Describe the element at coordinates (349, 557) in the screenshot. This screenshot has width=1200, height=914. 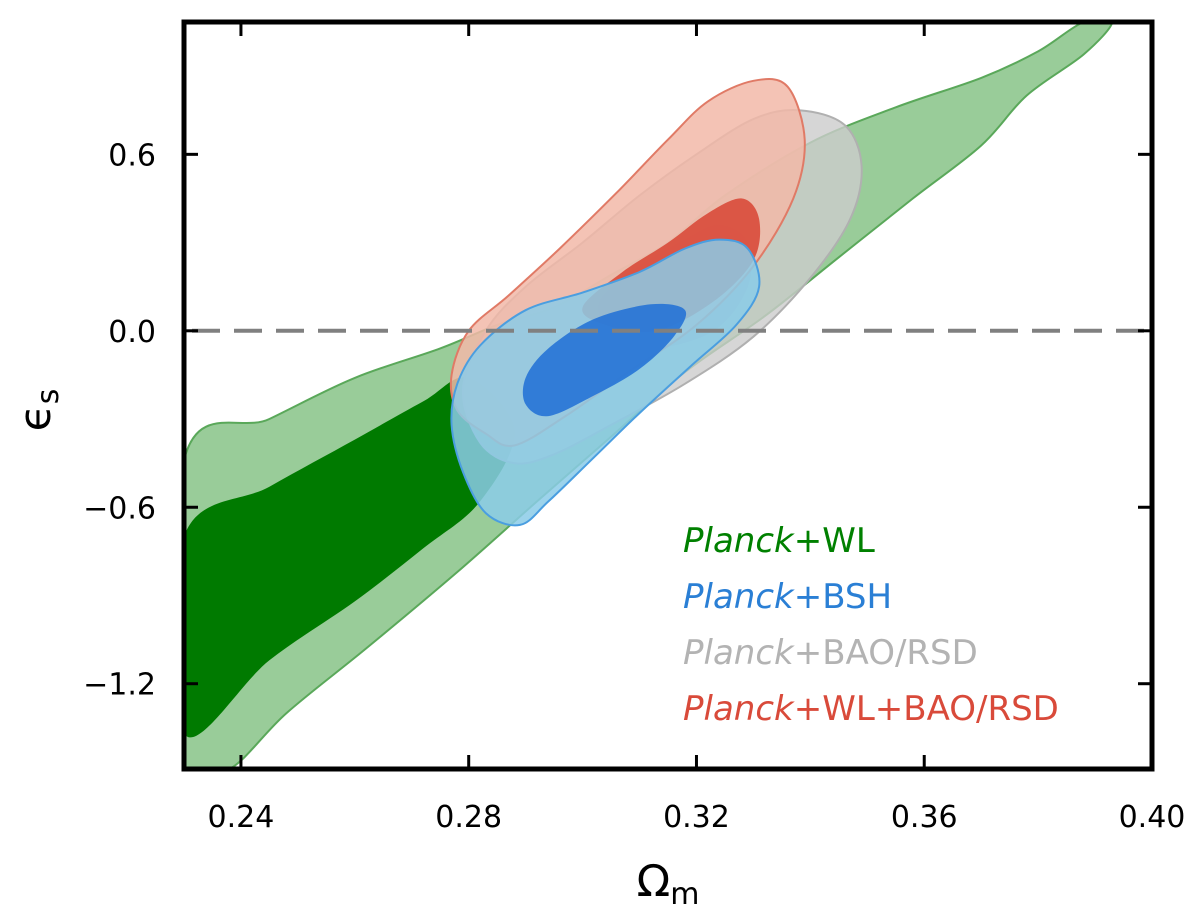
I see `contour-68-planck-wl` at that location.